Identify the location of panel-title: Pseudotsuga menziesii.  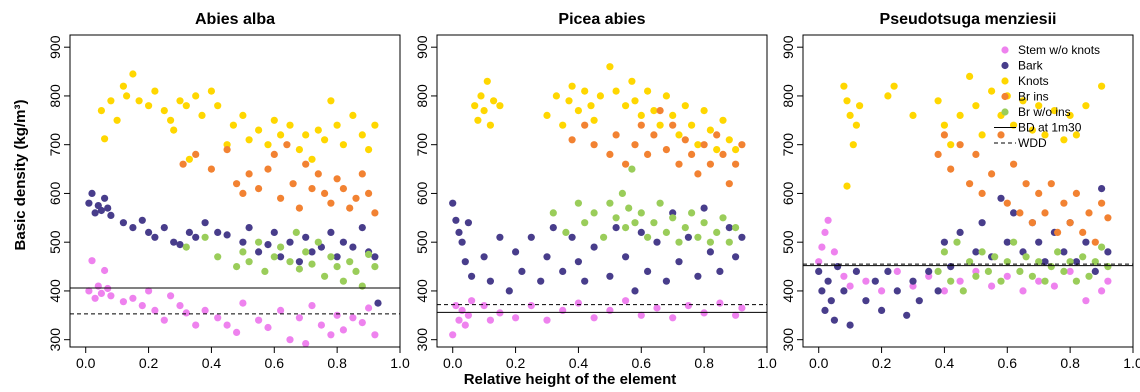
(968, 19).